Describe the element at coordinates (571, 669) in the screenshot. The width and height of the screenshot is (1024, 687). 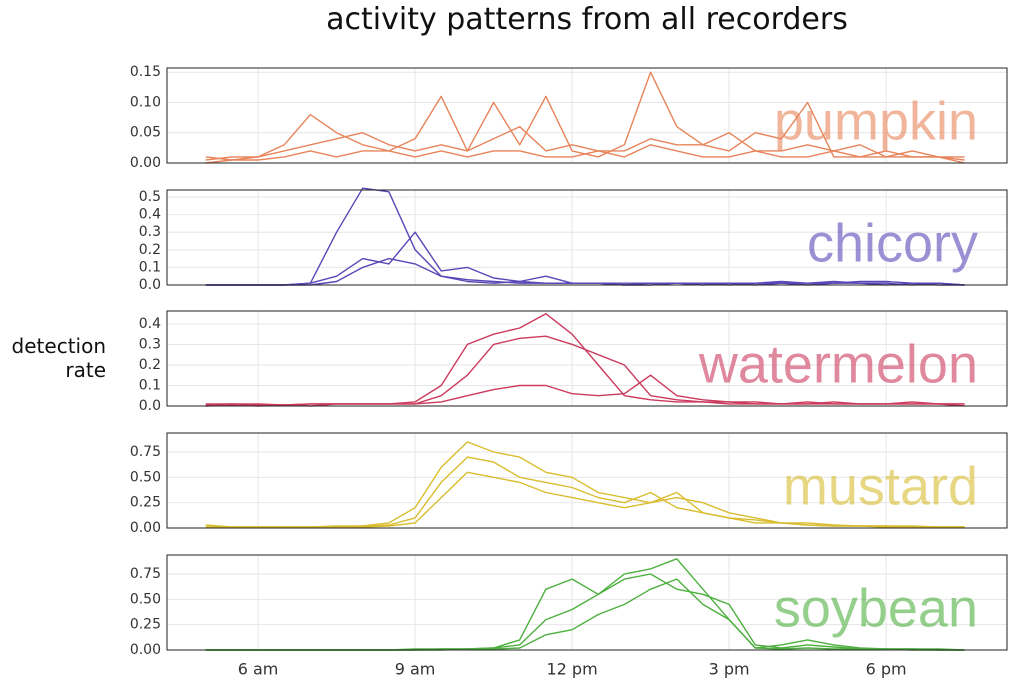
I see `x-tick-label: 12 pm` at that location.